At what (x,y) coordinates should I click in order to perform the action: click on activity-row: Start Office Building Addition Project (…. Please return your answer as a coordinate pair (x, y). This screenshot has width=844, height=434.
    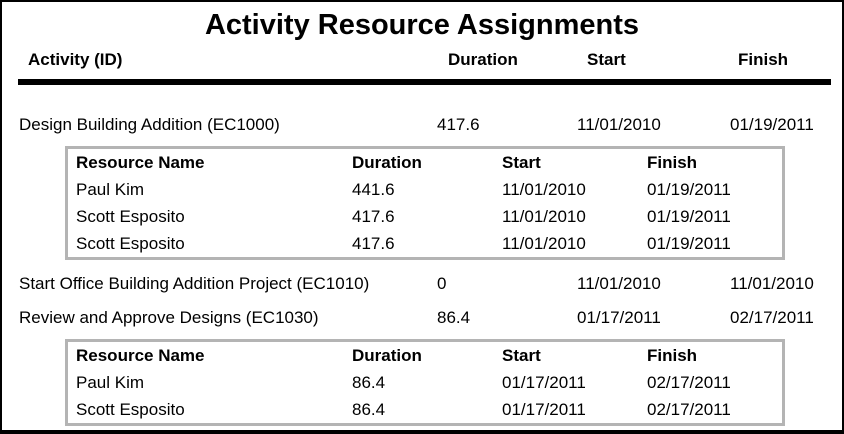
    Looking at the image, I should click on (422, 284).